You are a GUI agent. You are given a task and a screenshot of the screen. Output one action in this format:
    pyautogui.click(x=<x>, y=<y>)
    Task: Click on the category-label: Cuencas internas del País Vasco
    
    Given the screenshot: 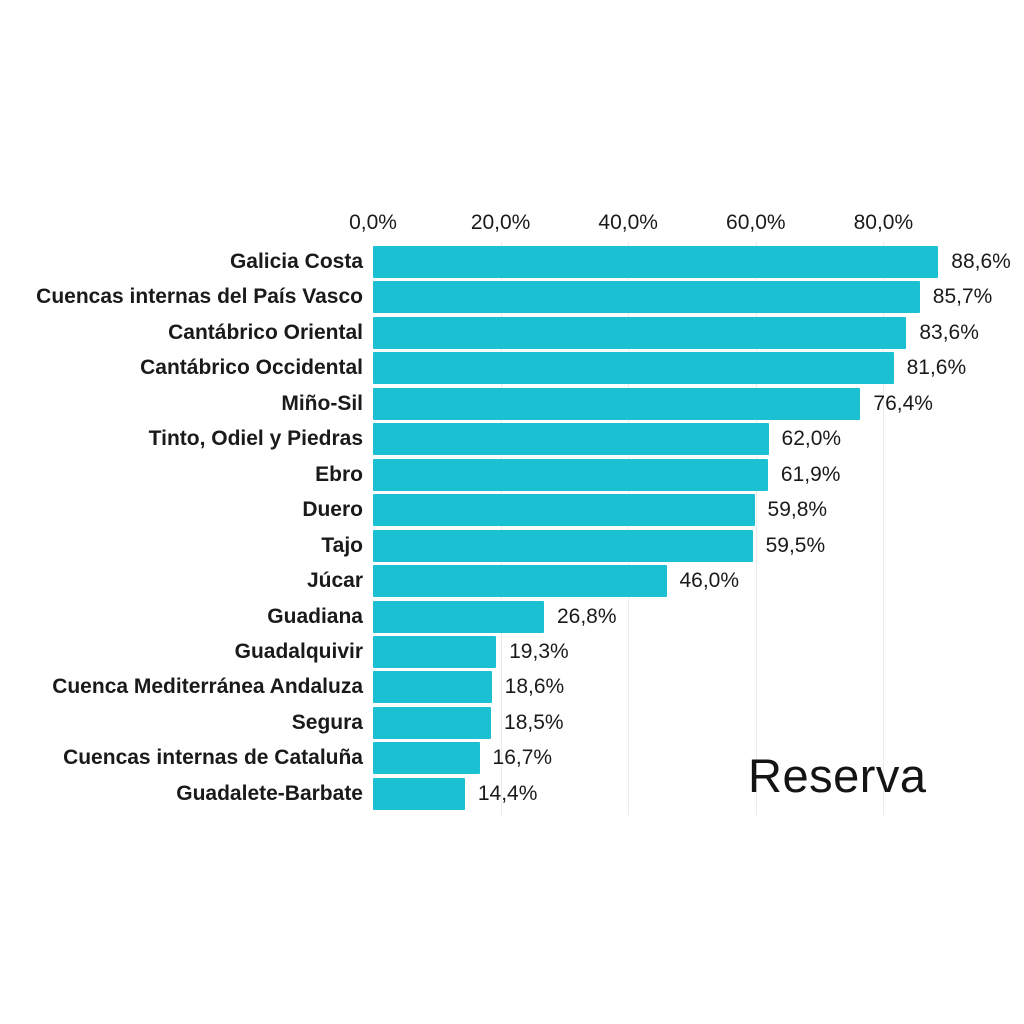 What is the action you would take?
    pyautogui.click(x=199, y=297)
    